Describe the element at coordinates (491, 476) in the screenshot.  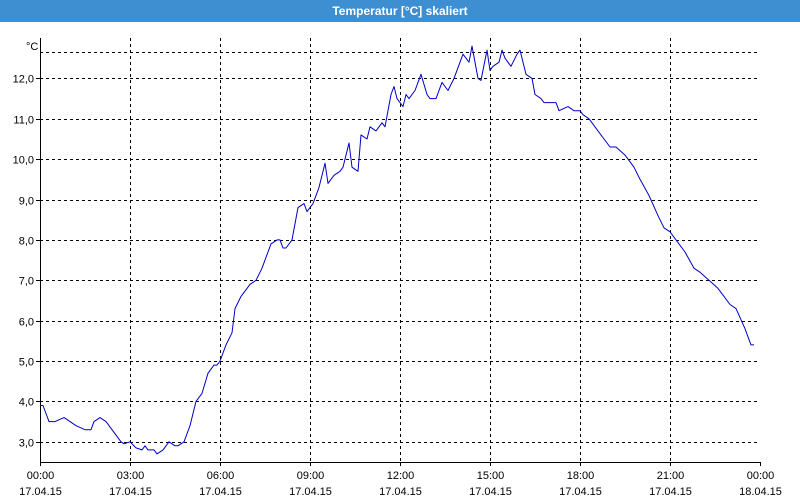
I see `x-tick-time-label: 15:00` at that location.